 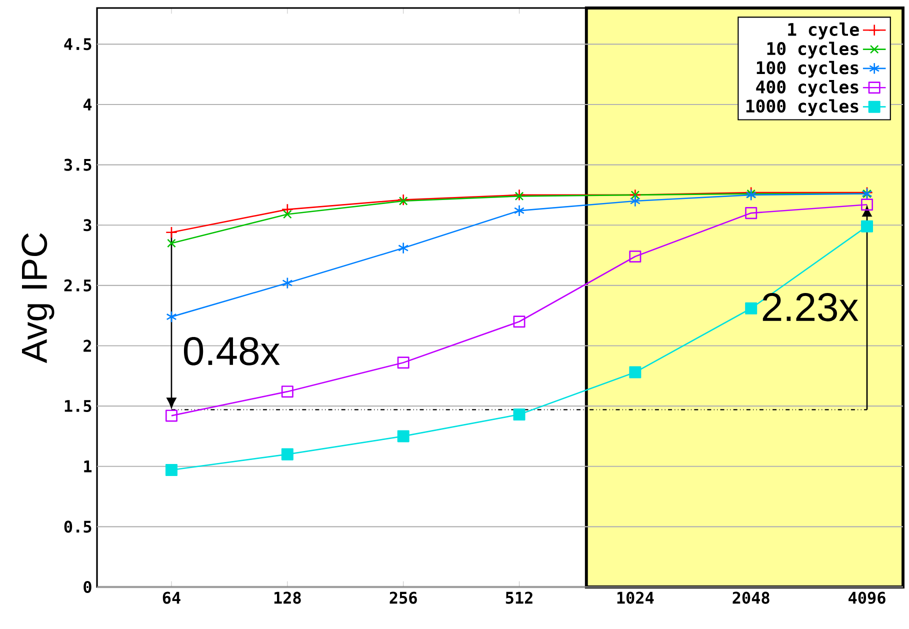 What do you see at coordinates (38, 298) in the screenshot?
I see `y-axis-title: Avg IPC` at bounding box center [38, 298].